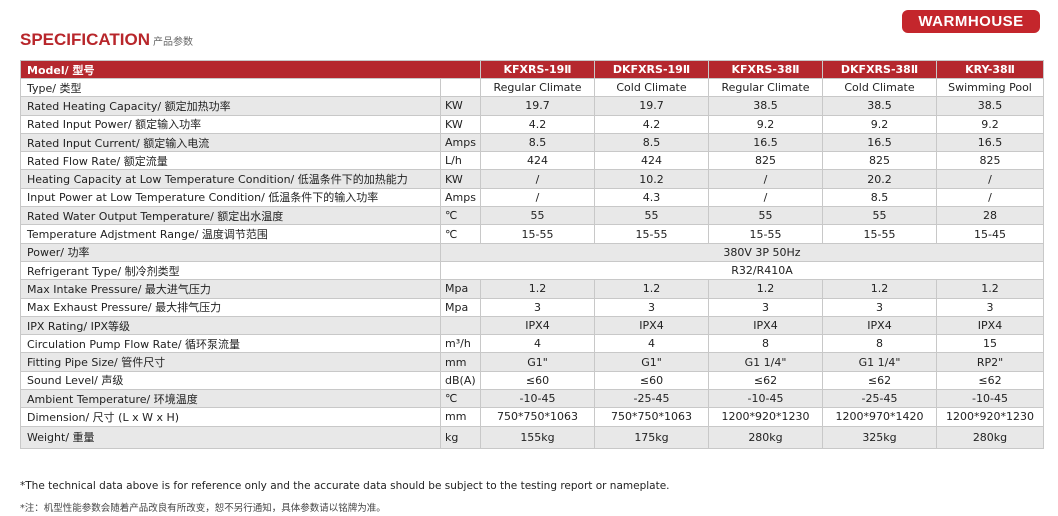  I want to click on unit: ℃, so click(460, 234).